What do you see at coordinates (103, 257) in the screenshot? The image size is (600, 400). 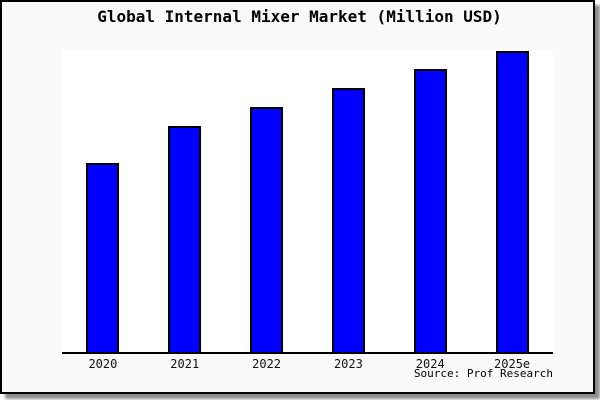 I see `bar-2020` at bounding box center [103, 257].